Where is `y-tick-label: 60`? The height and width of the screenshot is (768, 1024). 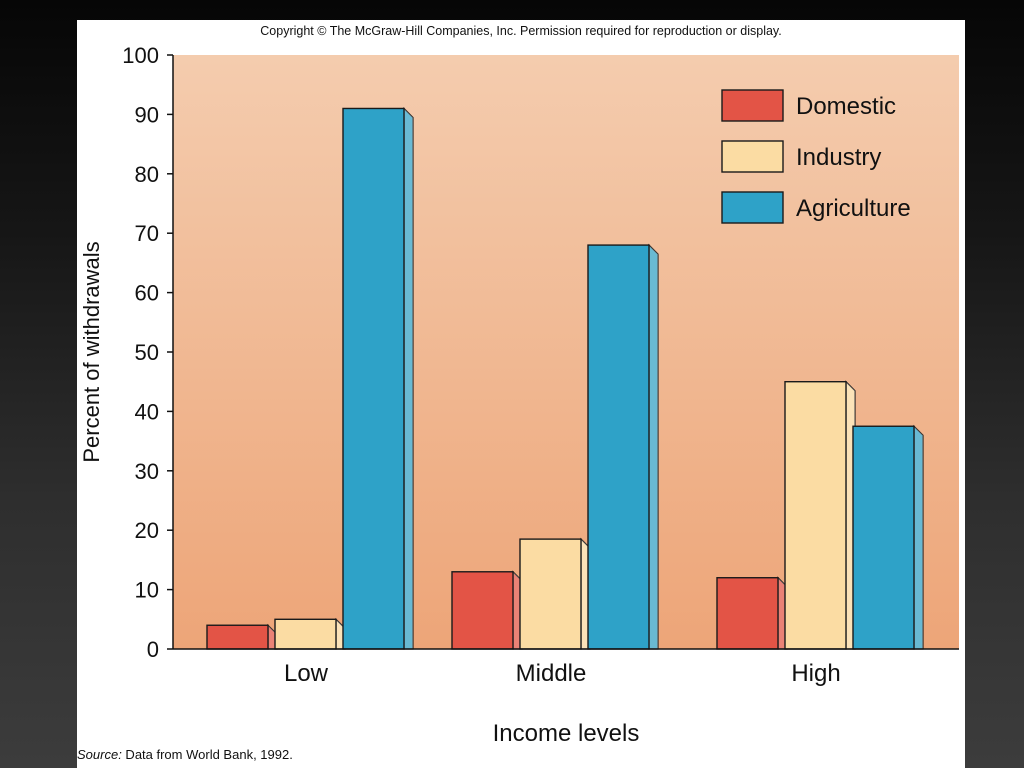 y-tick-label: 60 is located at coordinates (147, 293).